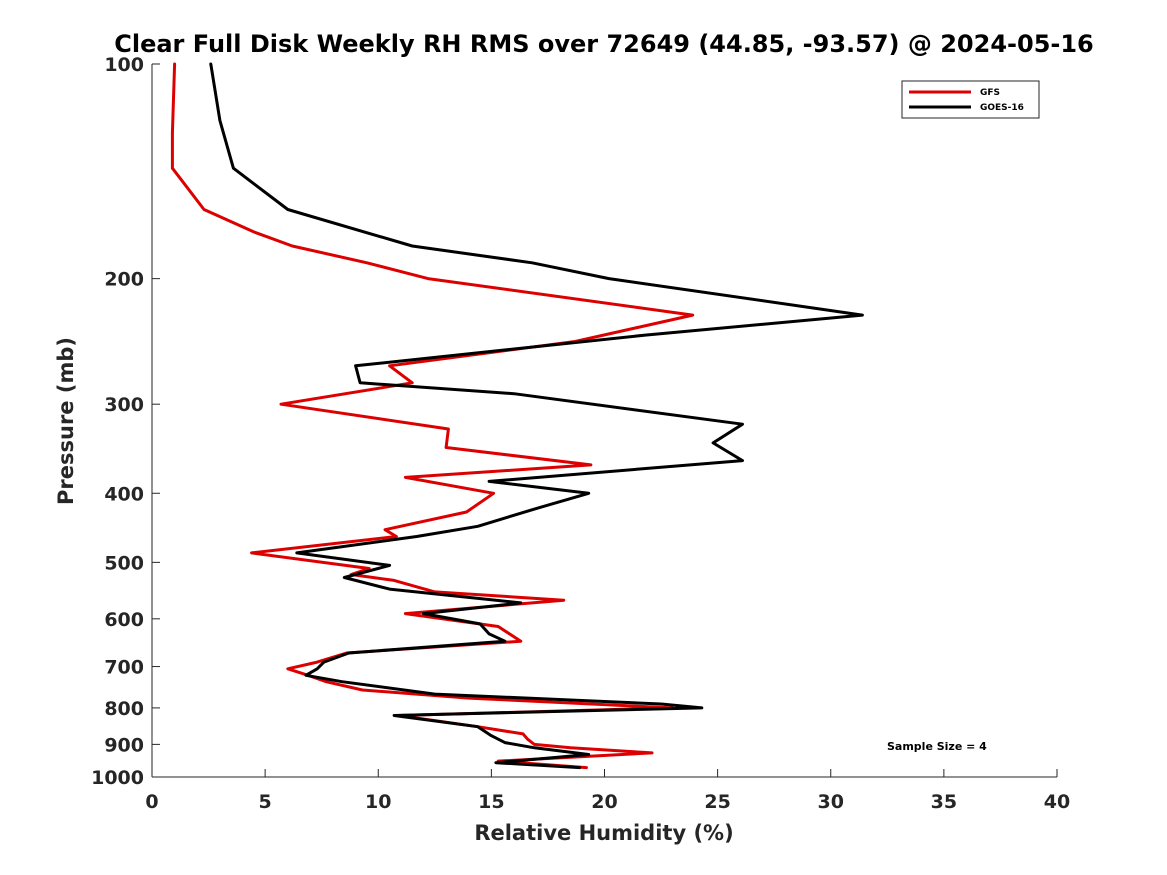  What do you see at coordinates (117, 778) in the screenshot?
I see `y-tick-label: 1000` at bounding box center [117, 778].